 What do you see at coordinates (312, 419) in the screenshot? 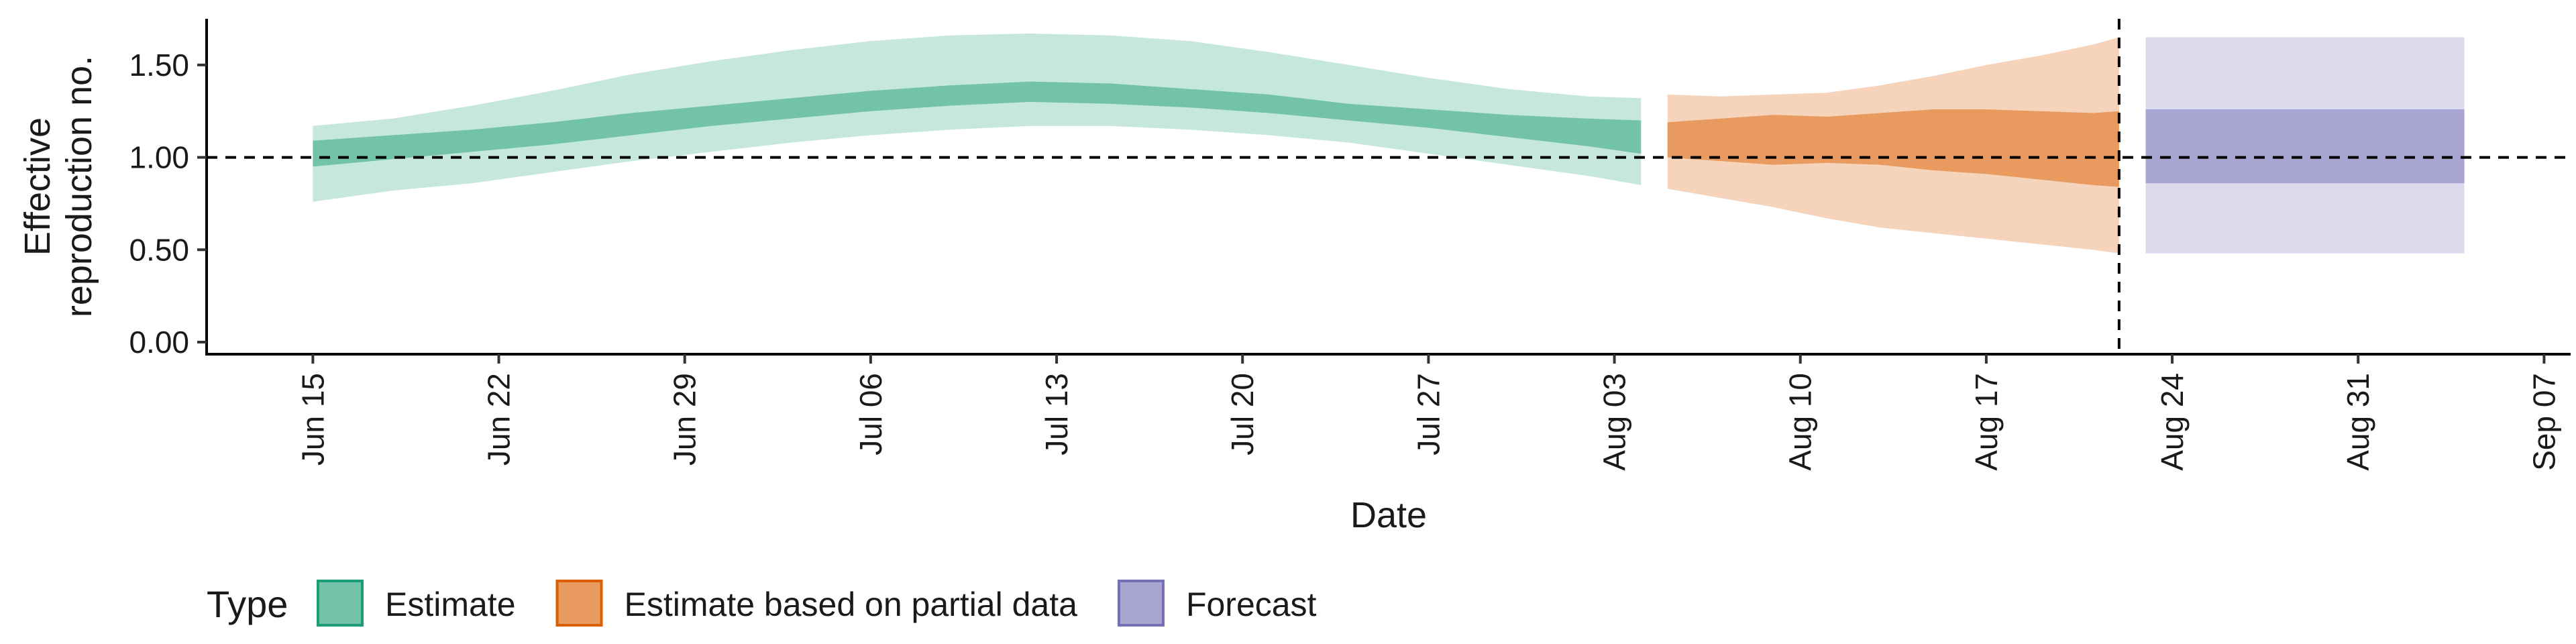
I see `x-tick-label: Jun 15` at bounding box center [312, 419].